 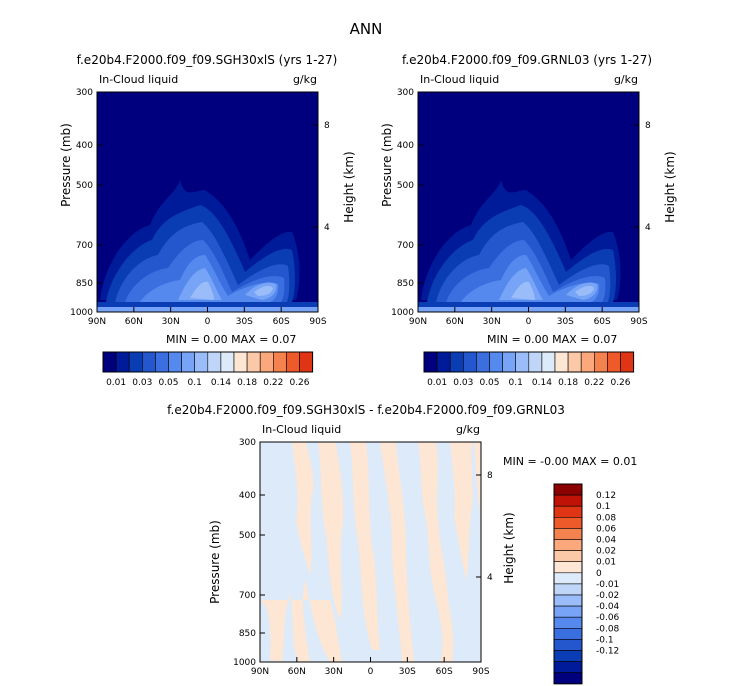 What do you see at coordinates (215, 562) in the screenshot?
I see `panel-3-y-axis-title: Pressure (mb)` at bounding box center [215, 562].